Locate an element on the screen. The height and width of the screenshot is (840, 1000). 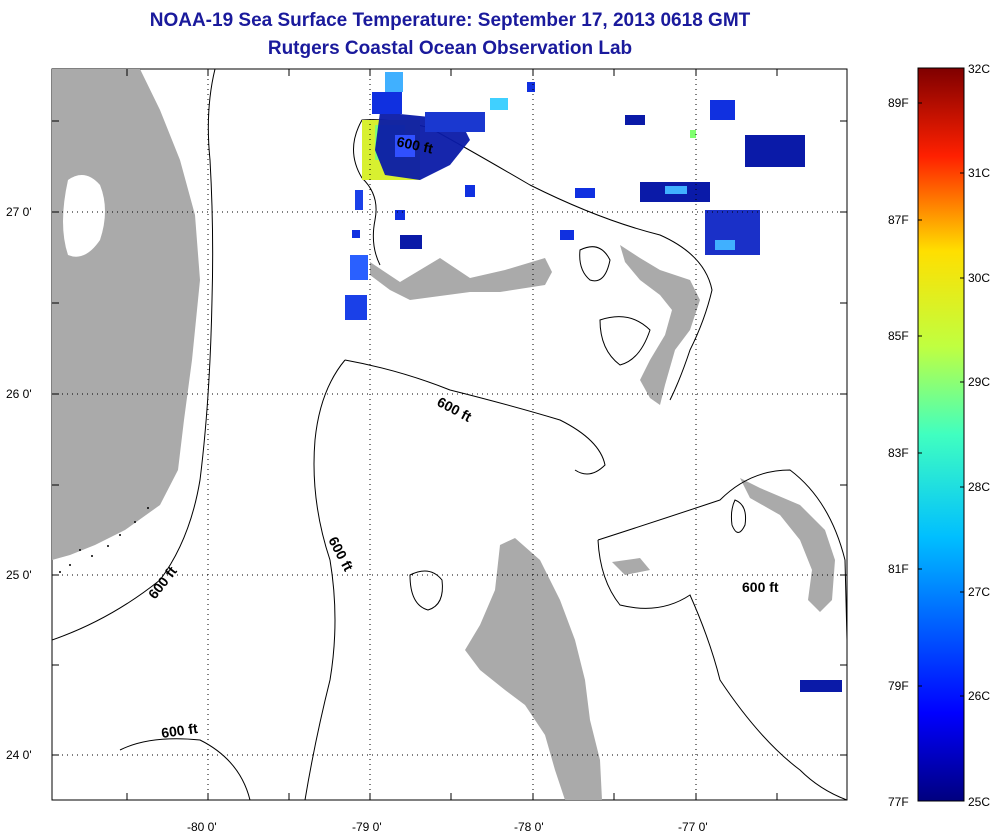
lon-label: -78 0' is located at coordinates (529, 827).